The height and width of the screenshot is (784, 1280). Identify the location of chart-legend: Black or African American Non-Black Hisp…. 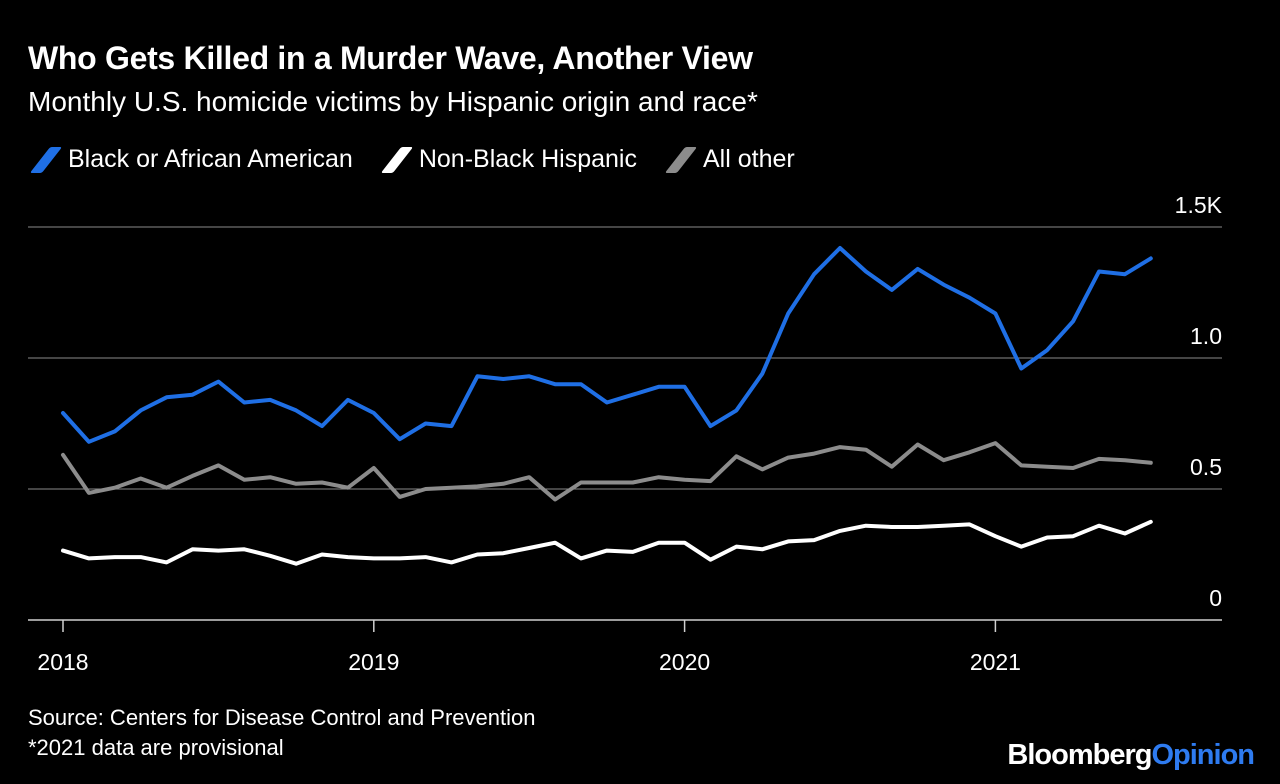
(424, 159).